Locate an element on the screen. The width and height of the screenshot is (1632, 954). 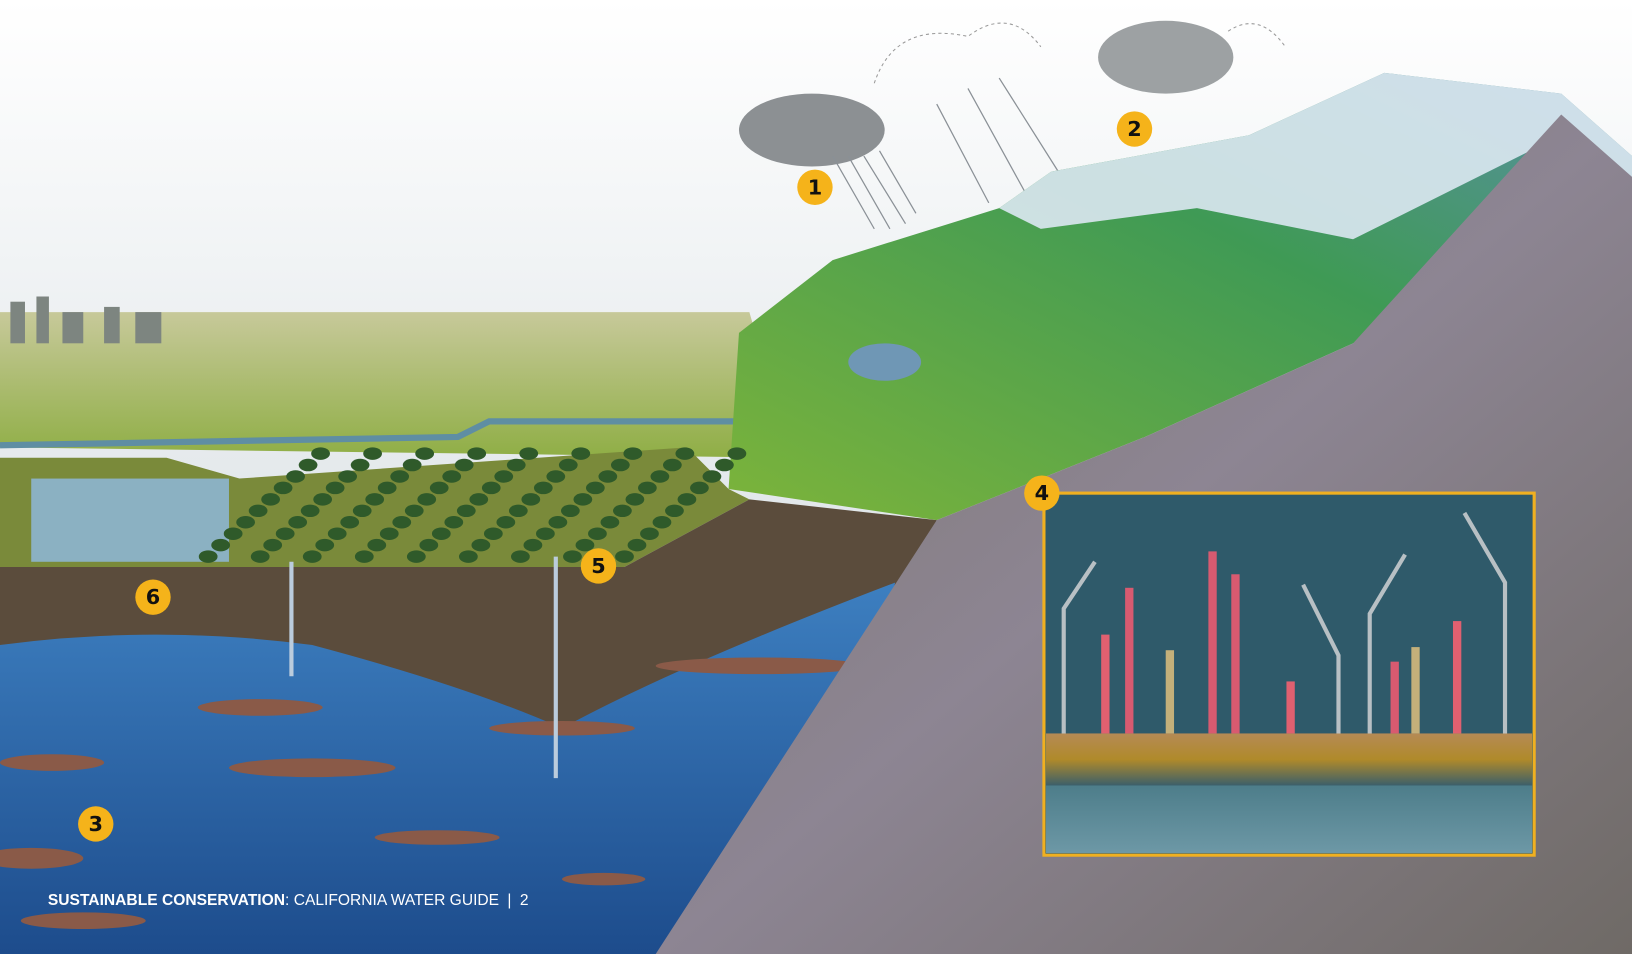
rain-cloud is located at coordinates (811, 130).